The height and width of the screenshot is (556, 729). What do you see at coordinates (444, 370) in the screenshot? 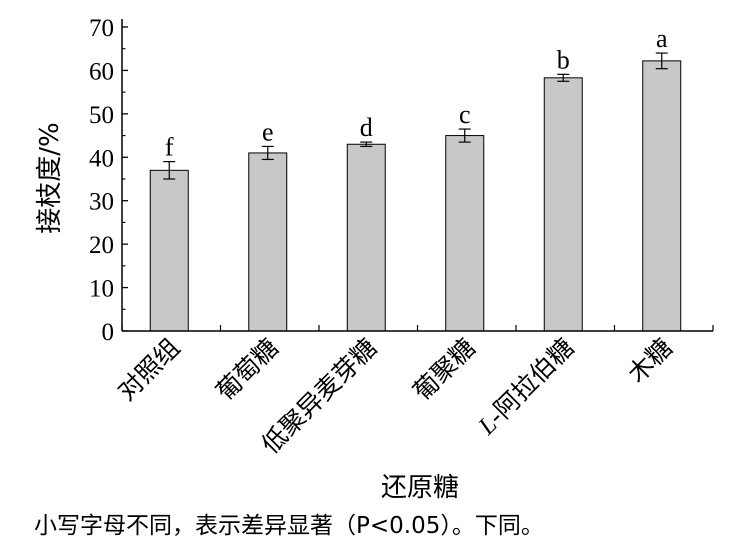
I see `x-tick-label: 葡聚糖` at bounding box center [444, 370].